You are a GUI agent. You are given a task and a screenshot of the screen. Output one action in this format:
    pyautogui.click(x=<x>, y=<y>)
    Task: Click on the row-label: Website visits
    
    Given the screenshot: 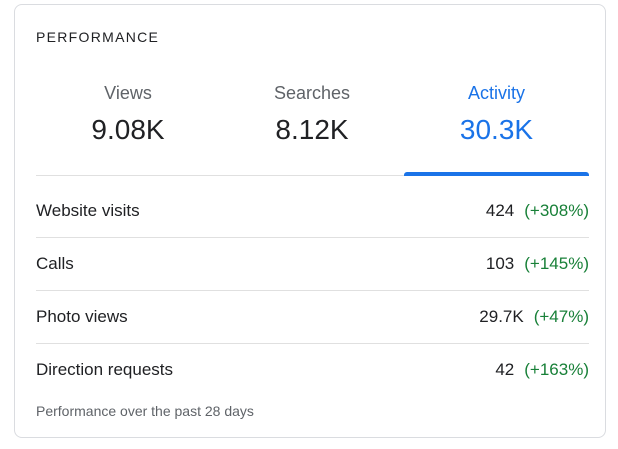 What is the action you would take?
    pyautogui.click(x=88, y=210)
    